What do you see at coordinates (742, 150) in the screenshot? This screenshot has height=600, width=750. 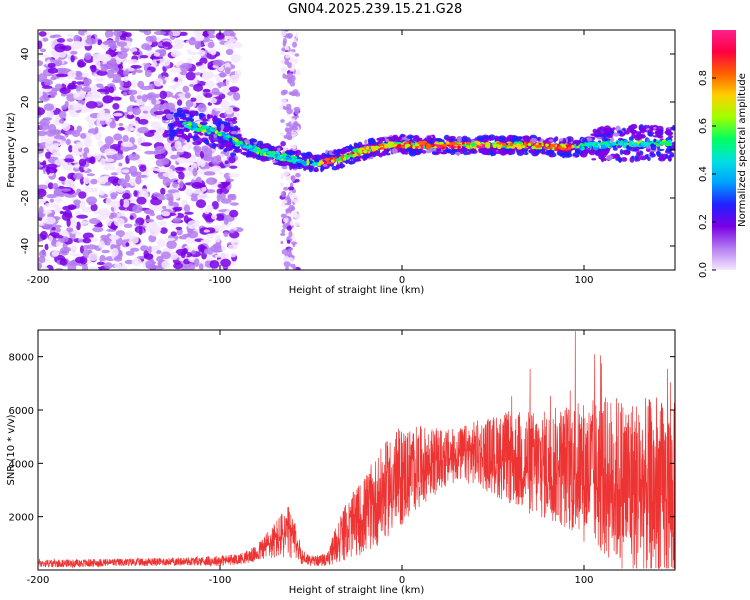 I see `colorbar-label: Normalized spectral amplitude` at bounding box center [742, 150].